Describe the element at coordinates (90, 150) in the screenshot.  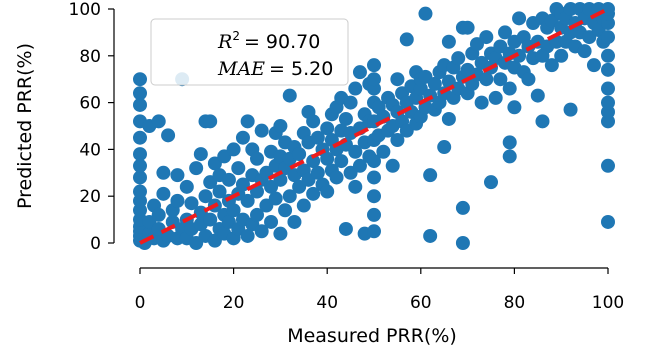
I see `y-tick-label: 40` at that location.